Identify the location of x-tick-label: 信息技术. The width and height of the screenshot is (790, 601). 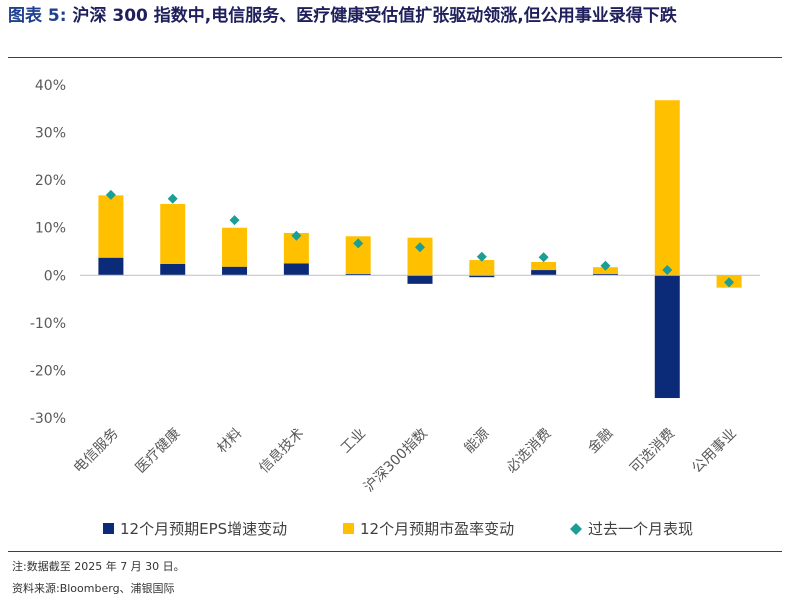
(282, 451).